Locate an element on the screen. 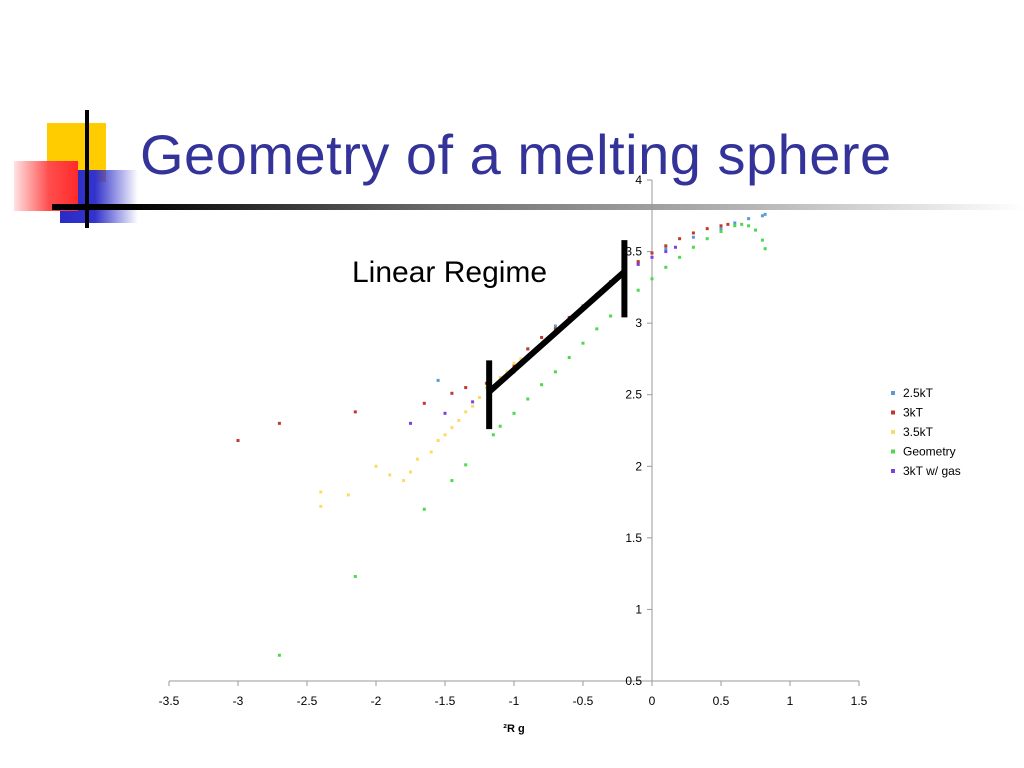 Image resolution: width=1024 pixels, height=768 pixels. x-tick-label: -2.5 is located at coordinates (307, 701).